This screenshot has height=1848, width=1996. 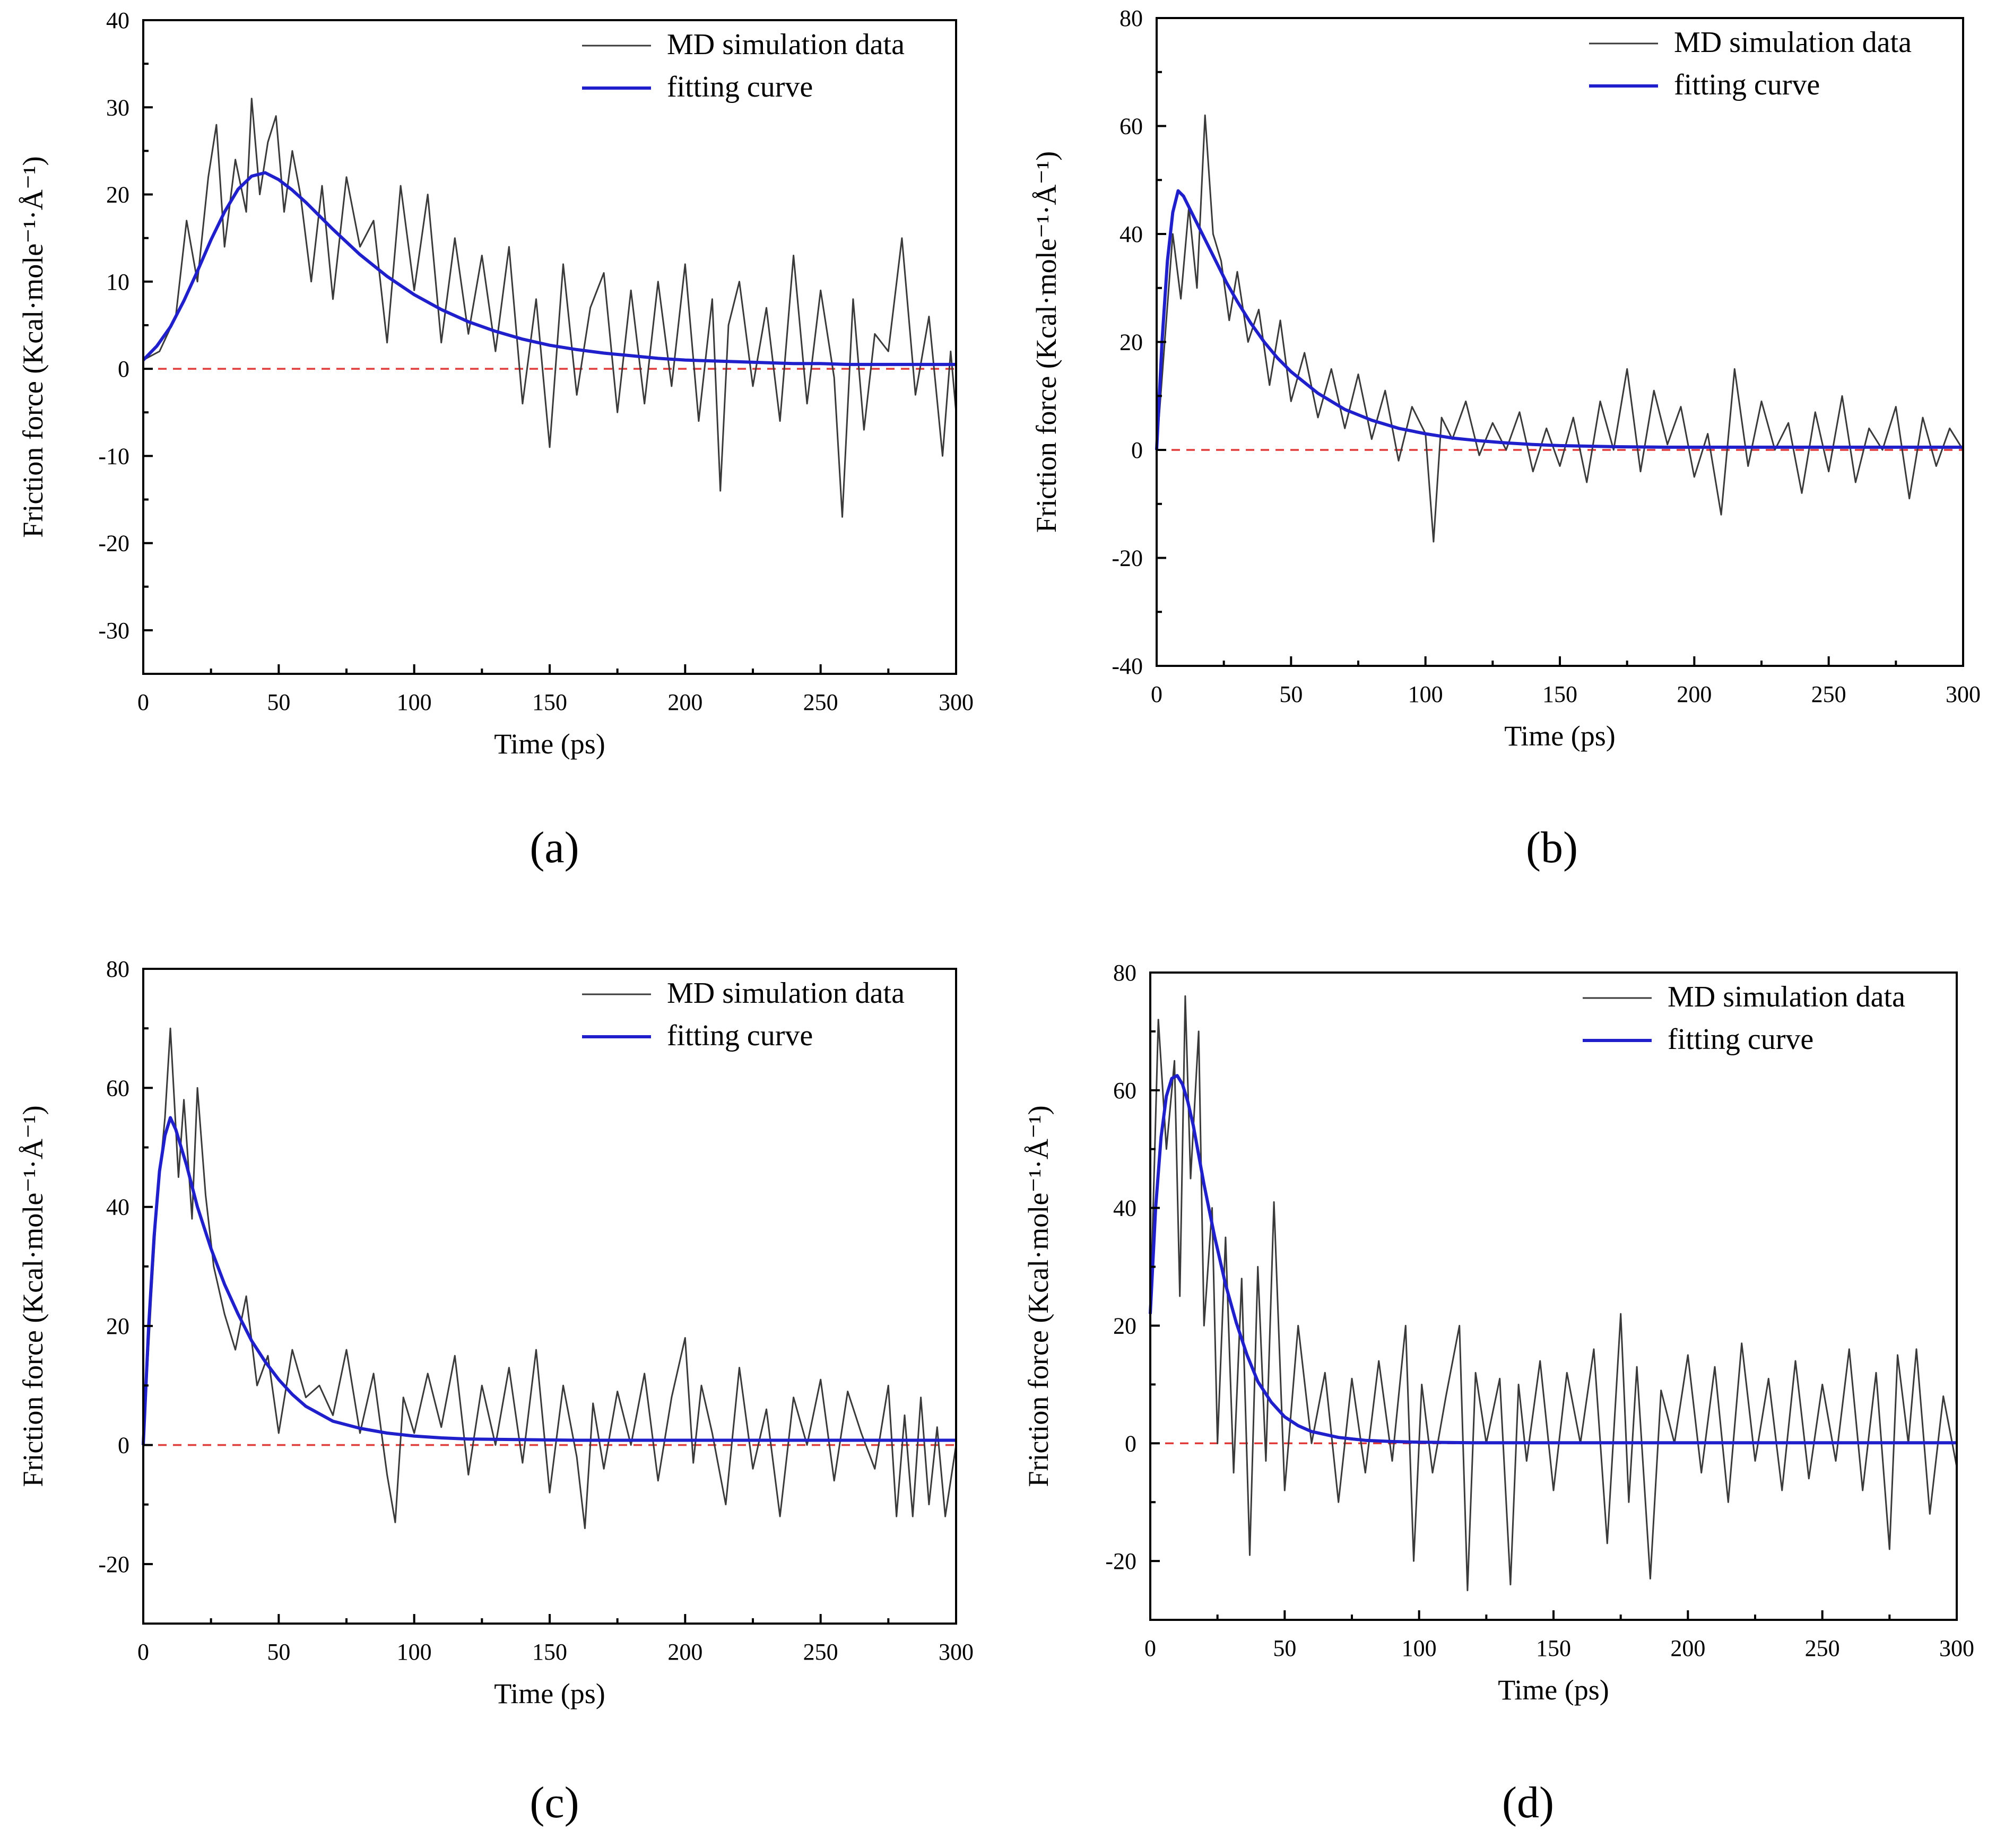 What do you see at coordinates (1528, 1802) in the screenshot?
I see `panel-label: (d)` at bounding box center [1528, 1802].